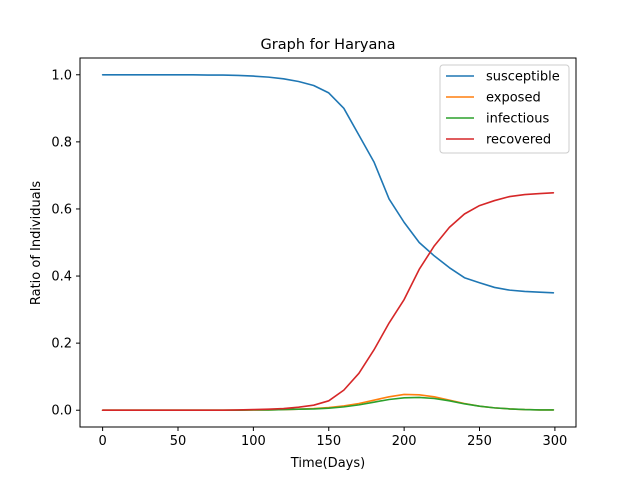  What do you see at coordinates (61, 277) in the screenshot?
I see `y-tick-label: 0.4` at bounding box center [61, 277].